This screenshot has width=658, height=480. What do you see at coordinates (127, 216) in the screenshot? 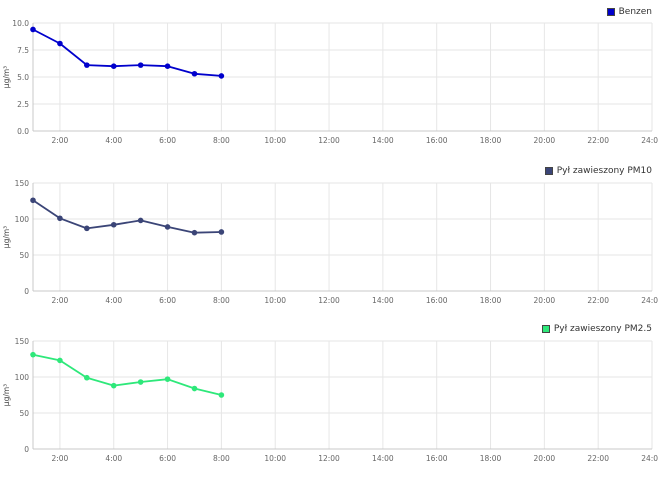
I see `series-line-pm10` at bounding box center [127, 216].